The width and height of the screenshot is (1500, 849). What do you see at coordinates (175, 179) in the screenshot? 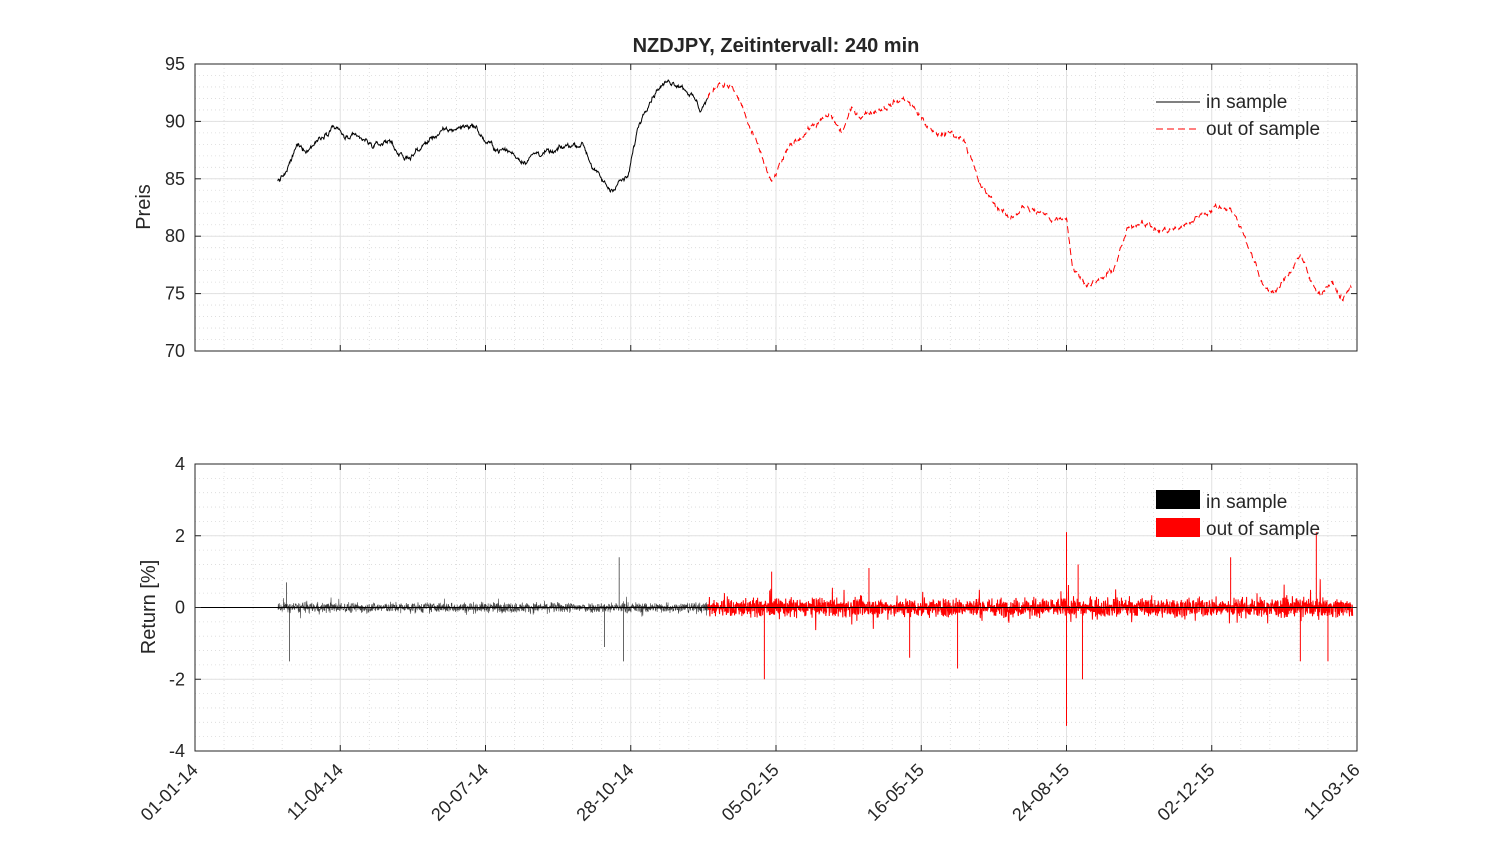
I see `y-tick-label: 85` at bounding box center [175, 179].